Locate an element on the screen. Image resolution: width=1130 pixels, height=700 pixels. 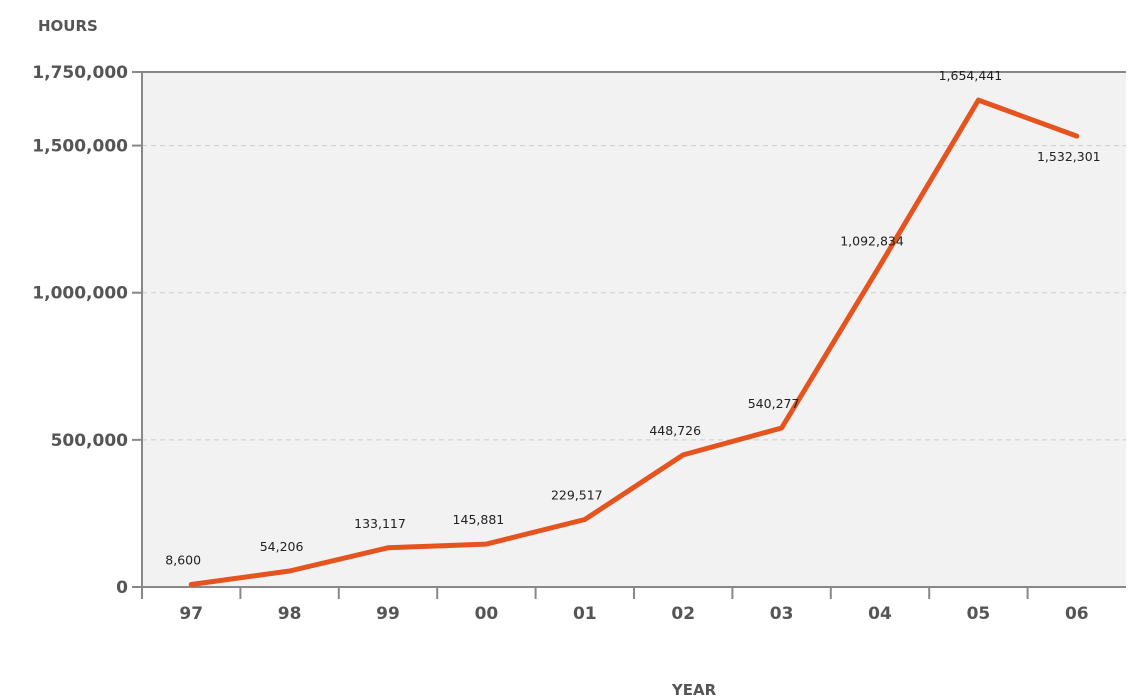
y-axis-title: HOURS is located at coordinates (68, 26).